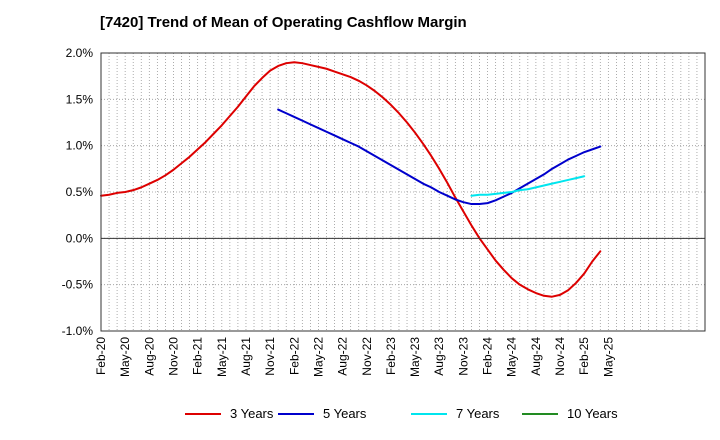  Describe the element at coordinates (592, 413) in the screenshot. I see `legend-label: 10 Years` at that location.